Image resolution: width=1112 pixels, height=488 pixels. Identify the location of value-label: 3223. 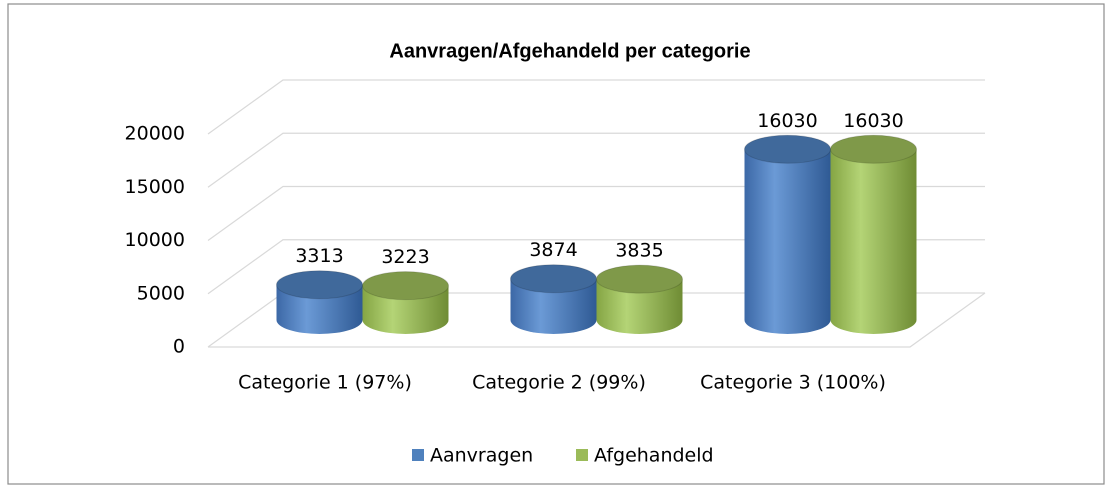
(405, 257).